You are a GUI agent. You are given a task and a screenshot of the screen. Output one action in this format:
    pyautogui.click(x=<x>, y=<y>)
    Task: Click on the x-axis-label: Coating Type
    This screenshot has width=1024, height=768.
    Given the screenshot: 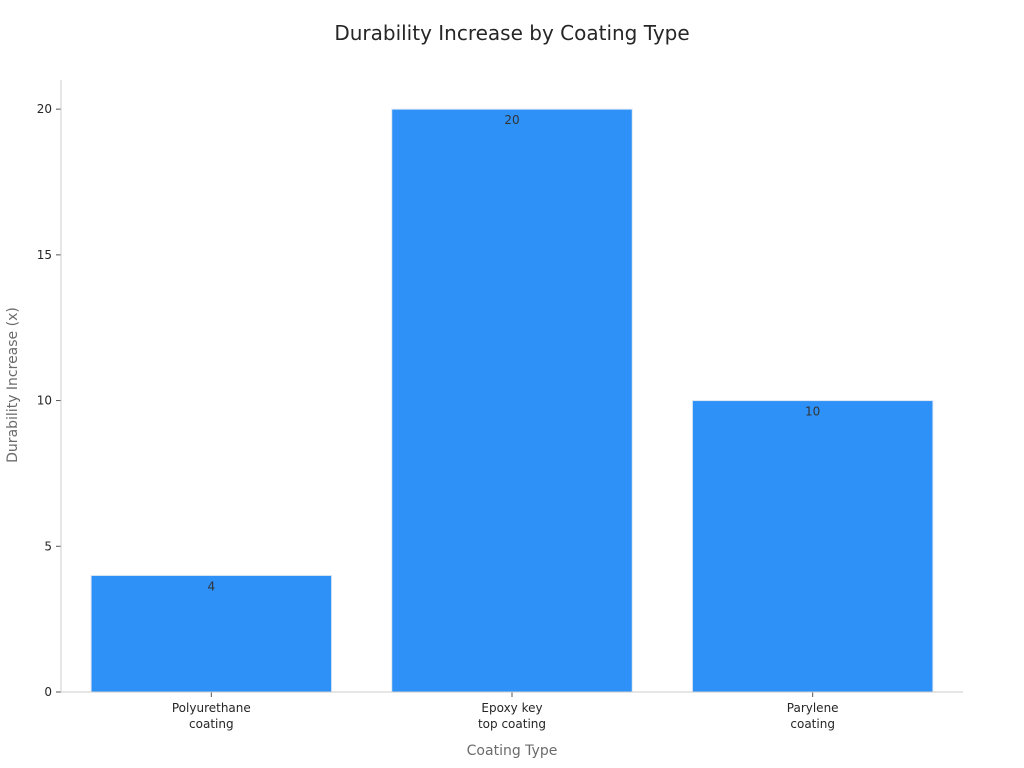 What is the action you would take?
    pyautogui.click(x=512, y=751)
    